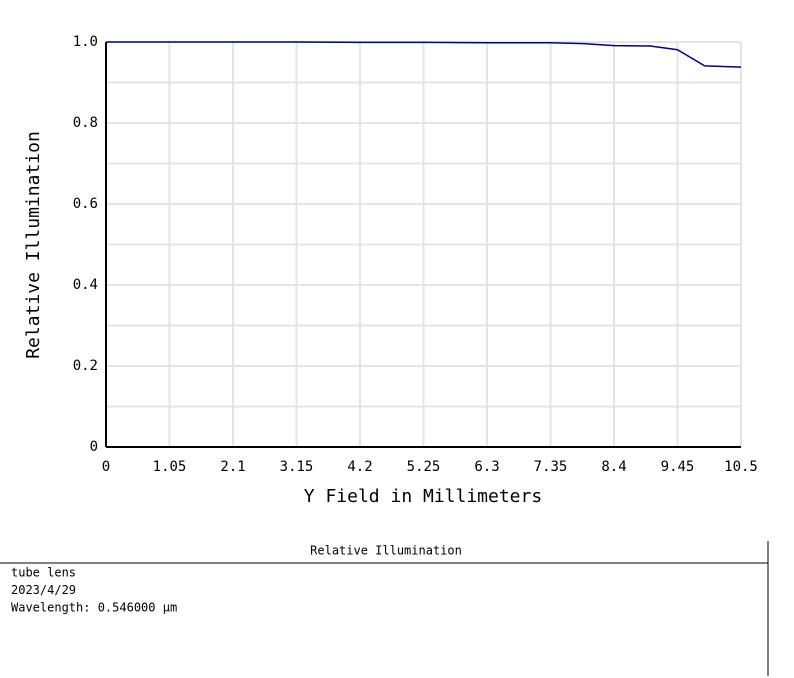 Image resolution: width=794 pixels, height=678 pixels. I want to click on y-tick-label: 0.2, so click(85, 366).